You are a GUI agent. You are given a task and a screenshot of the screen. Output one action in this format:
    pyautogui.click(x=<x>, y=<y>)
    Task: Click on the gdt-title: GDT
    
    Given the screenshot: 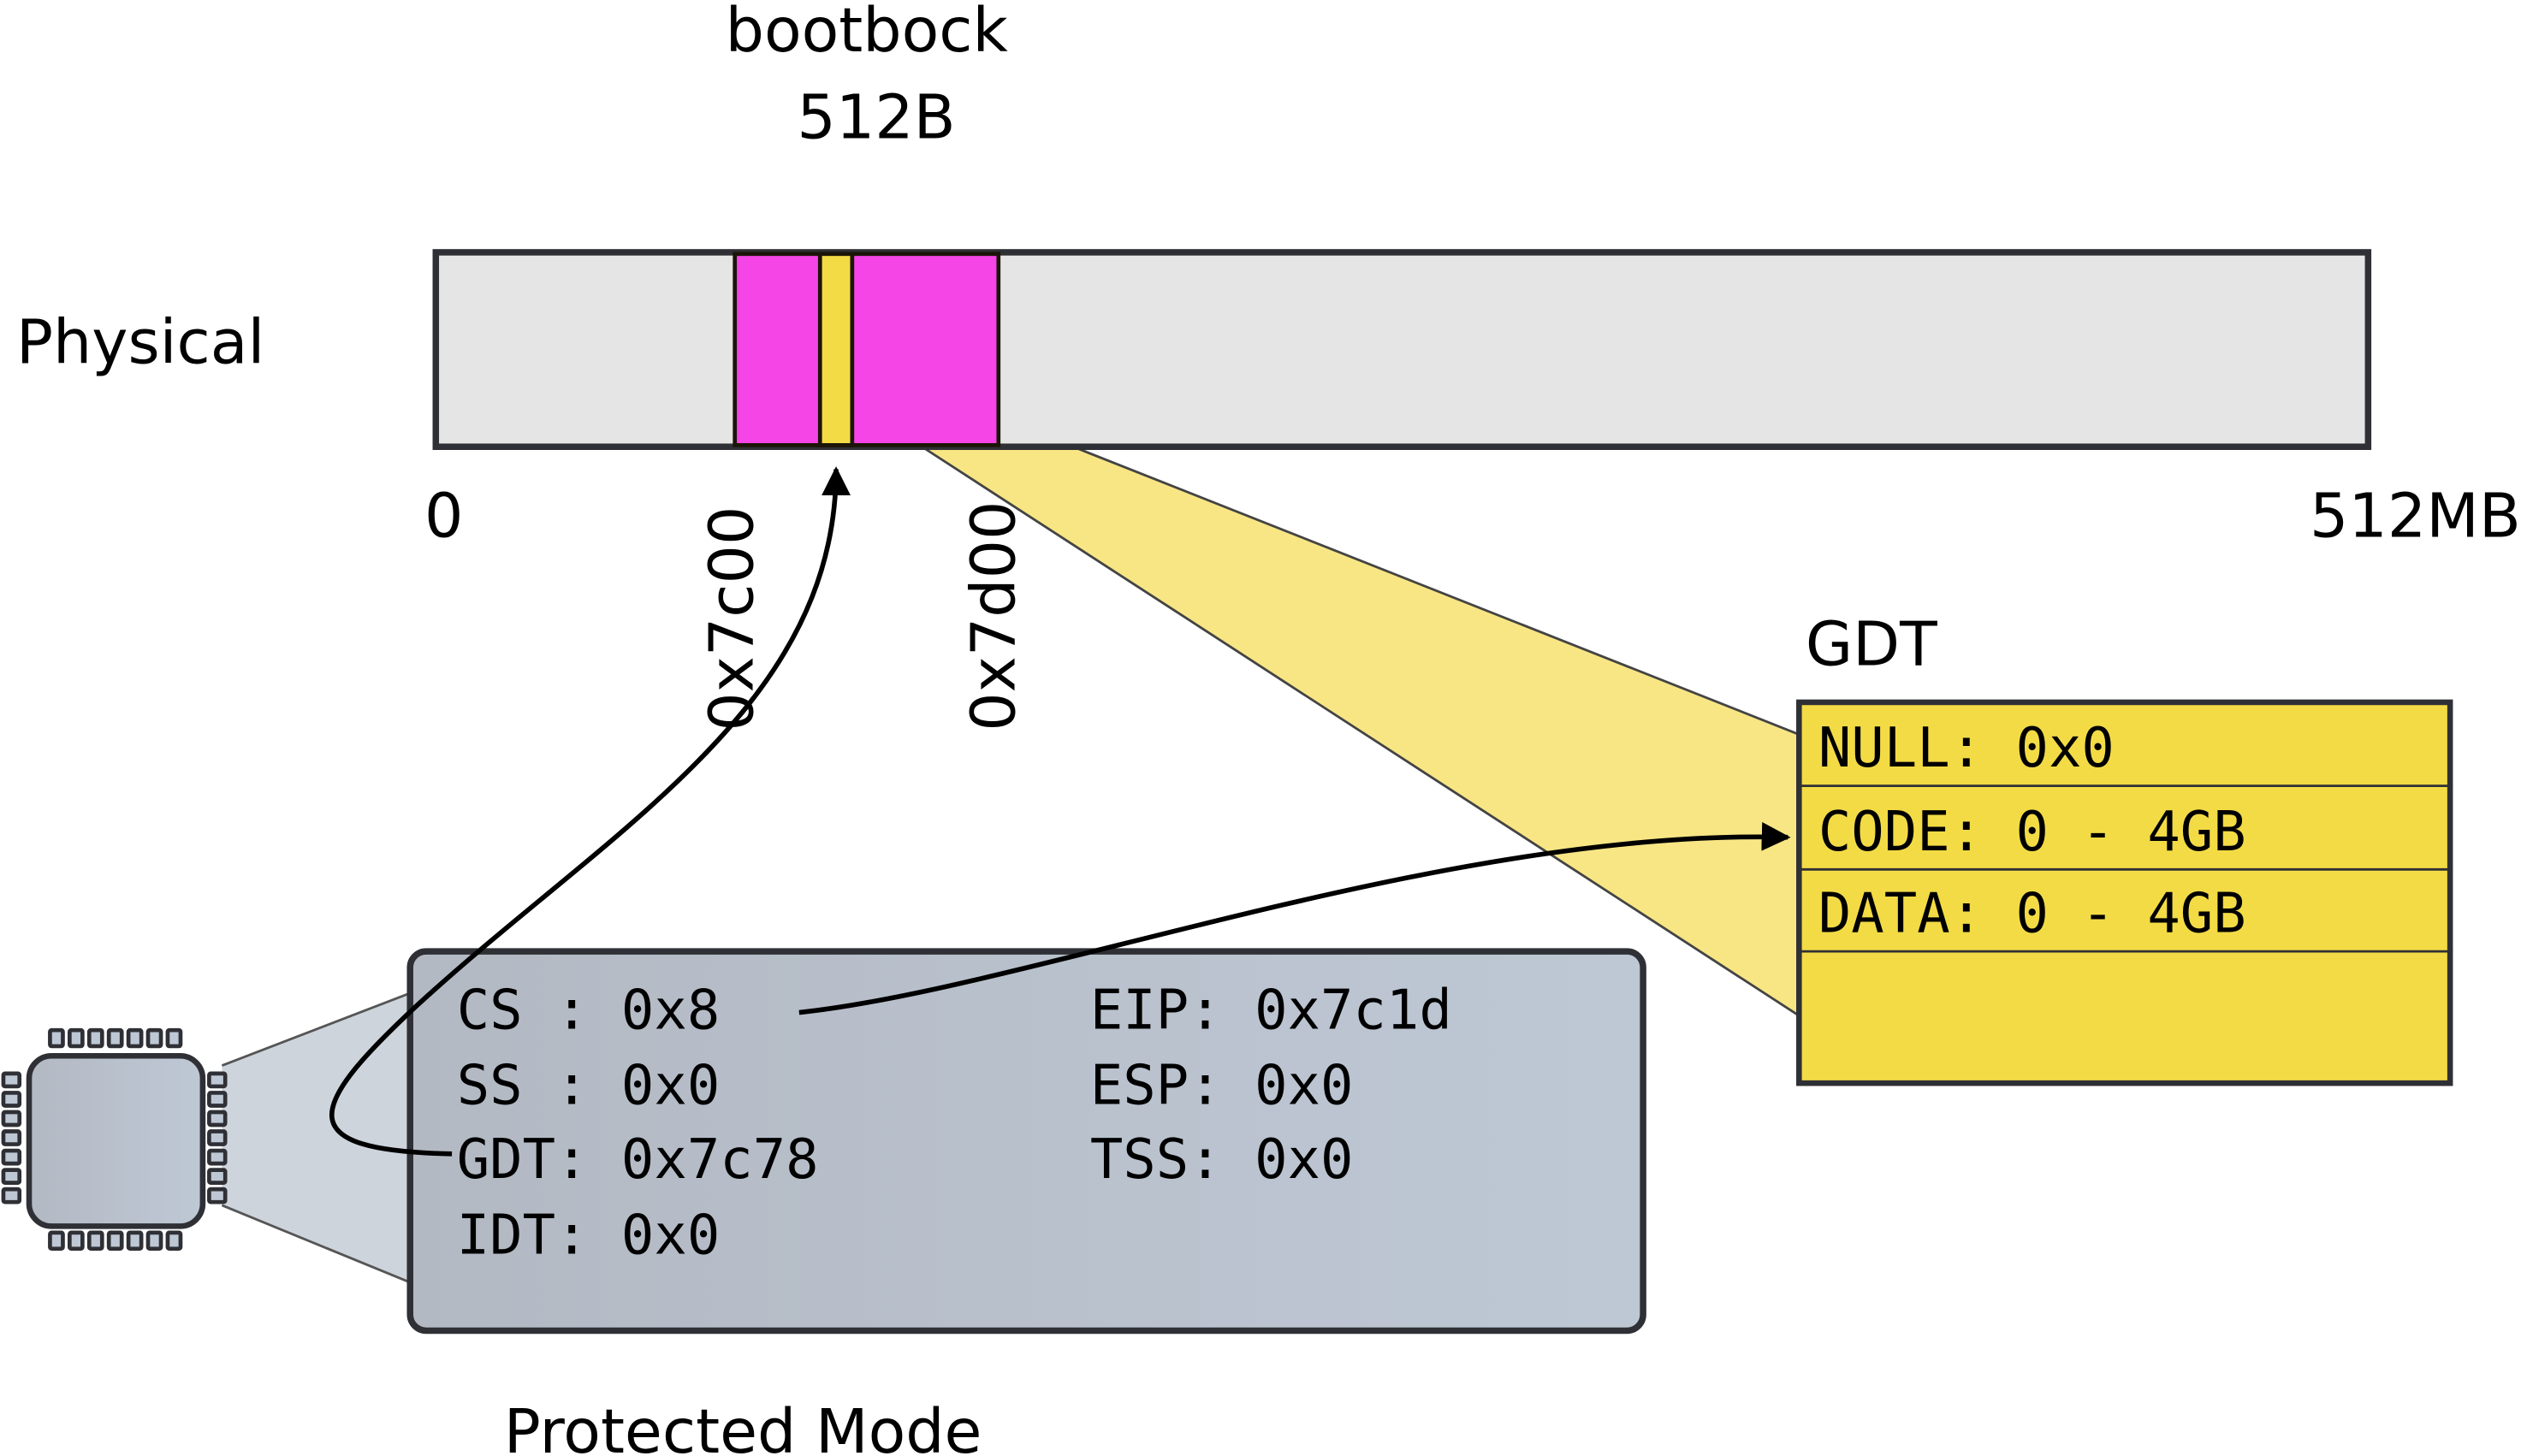 What is the action you would take?
    pyautogui.click(x=1871, y=644)
    